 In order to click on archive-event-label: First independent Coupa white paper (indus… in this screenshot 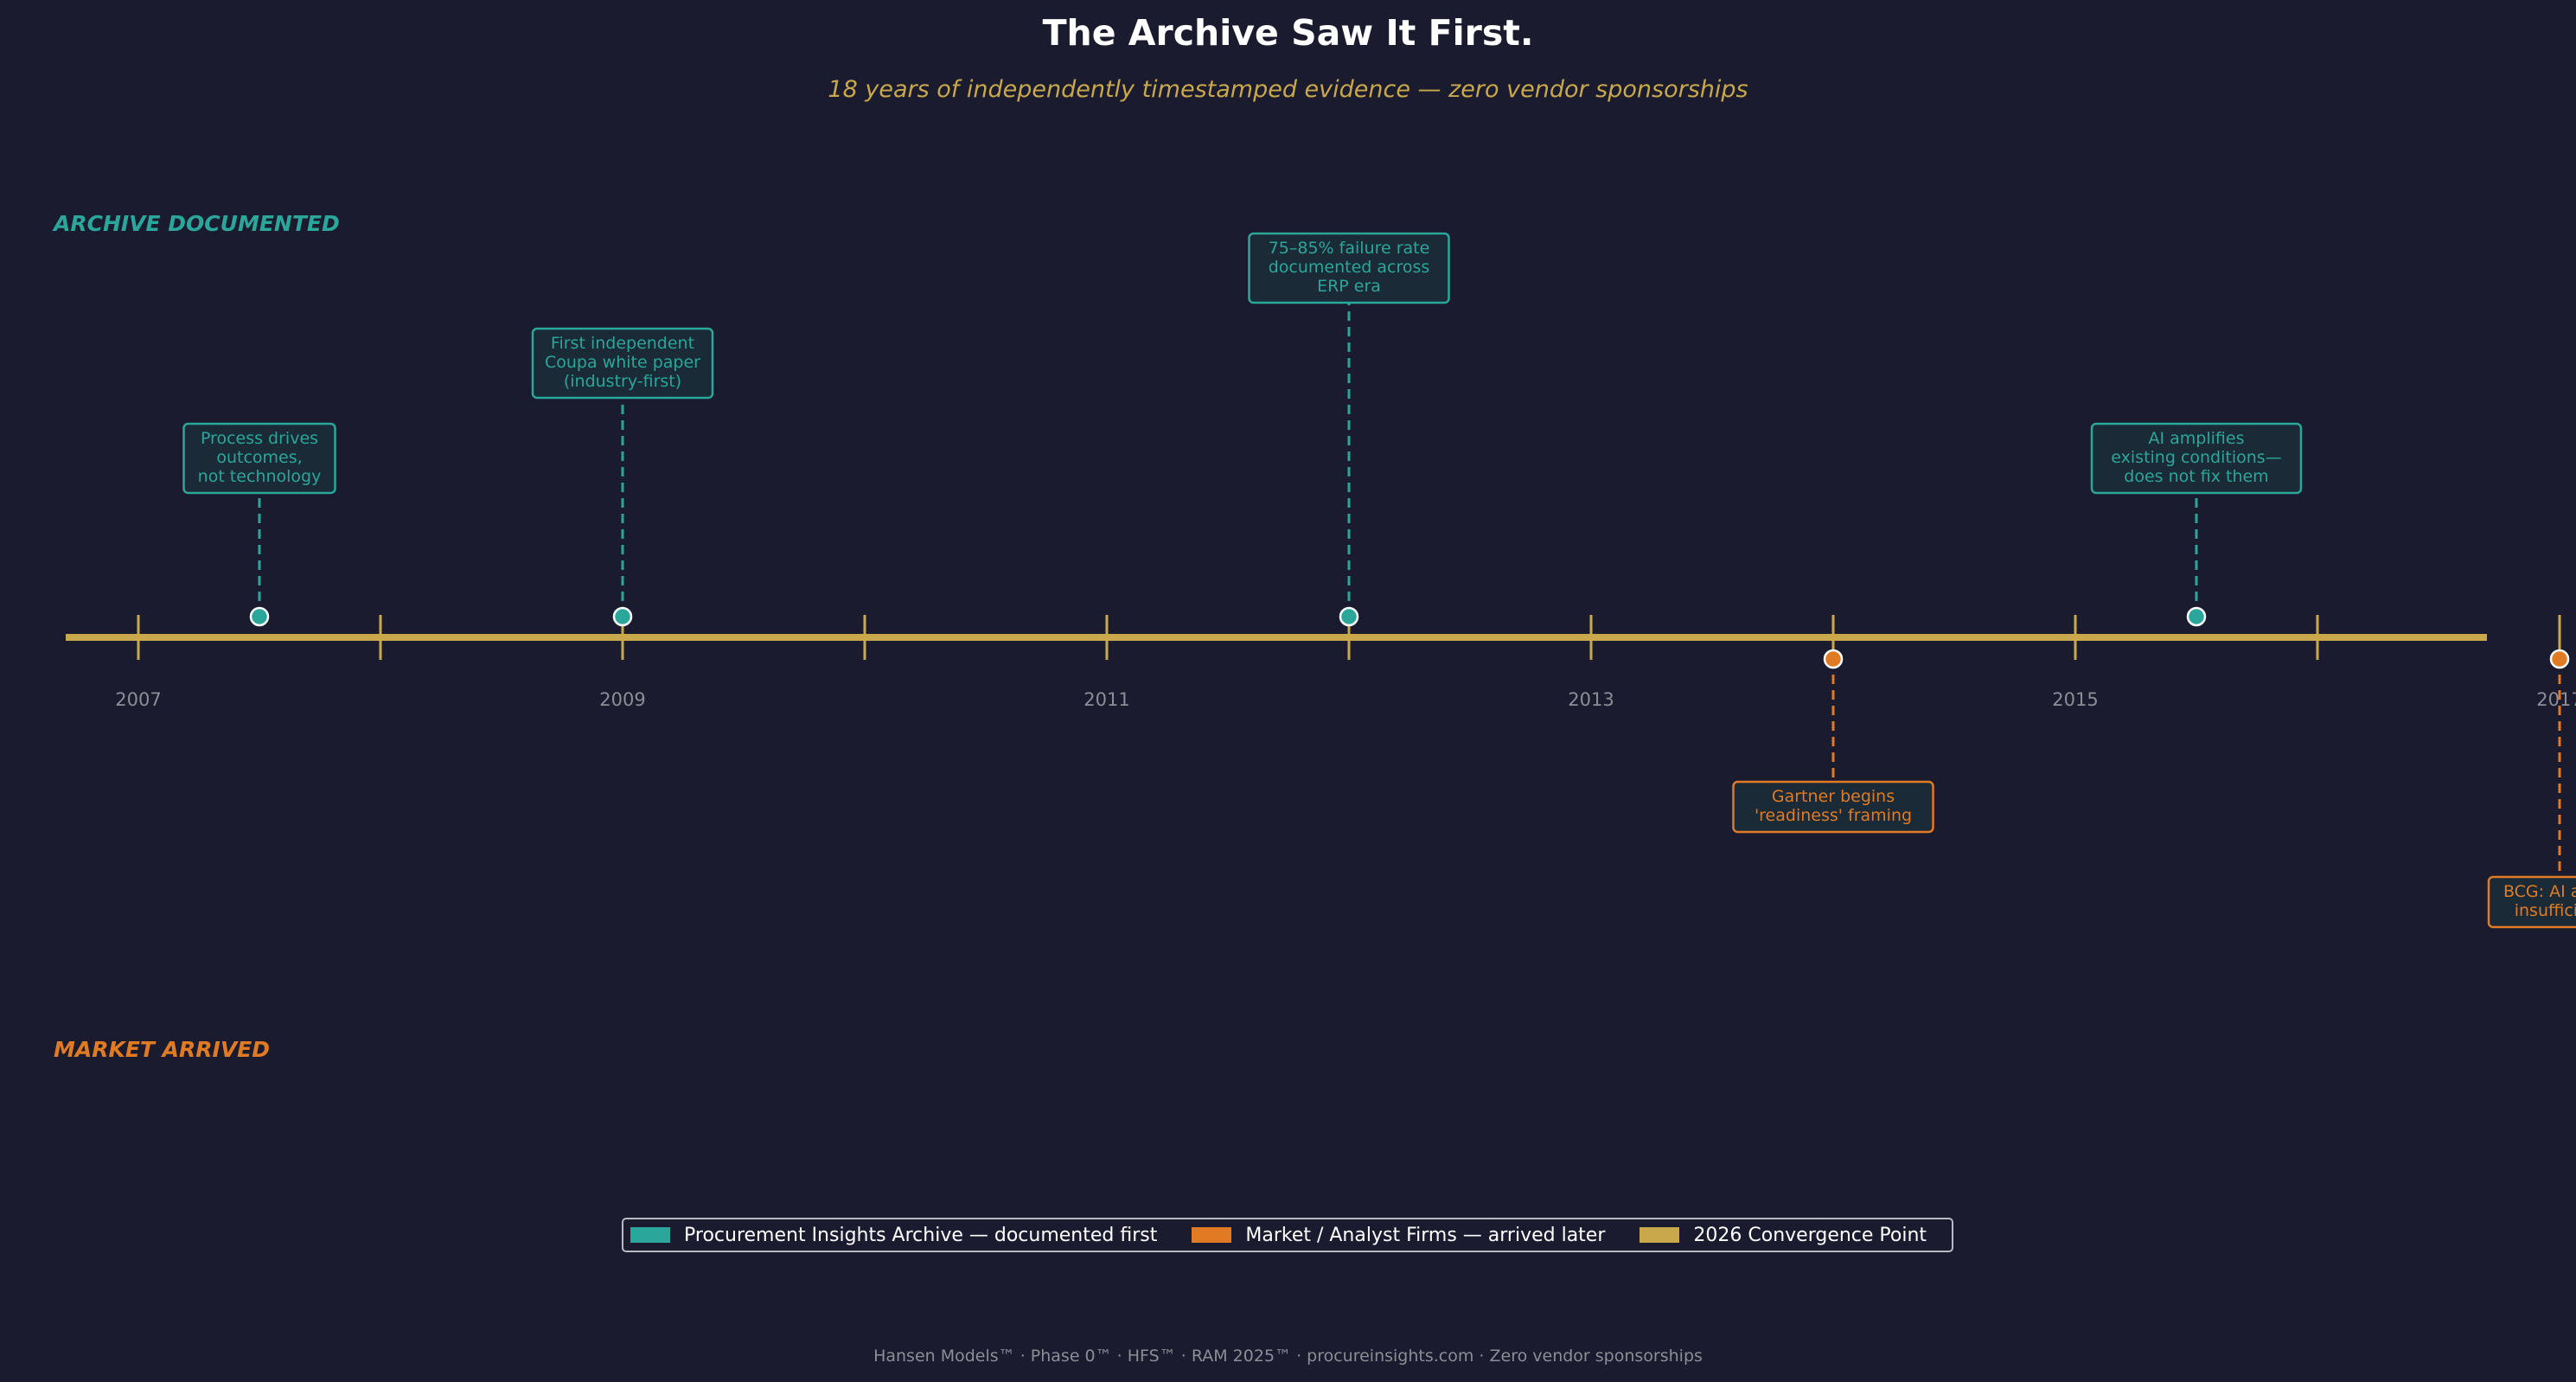, I will do `click(622, 362)`.